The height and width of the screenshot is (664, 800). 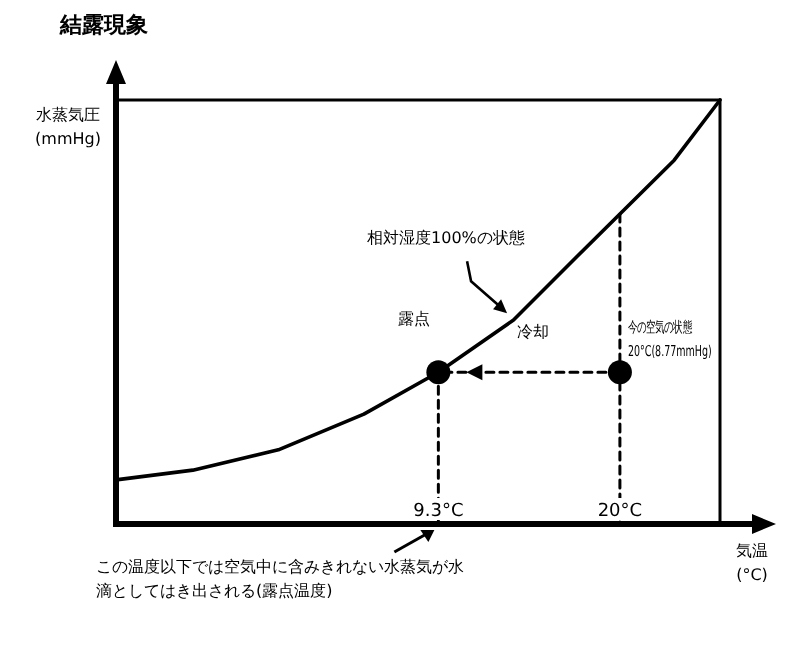 I want to click on annotation: 冷却, so click(x=533, y=332).